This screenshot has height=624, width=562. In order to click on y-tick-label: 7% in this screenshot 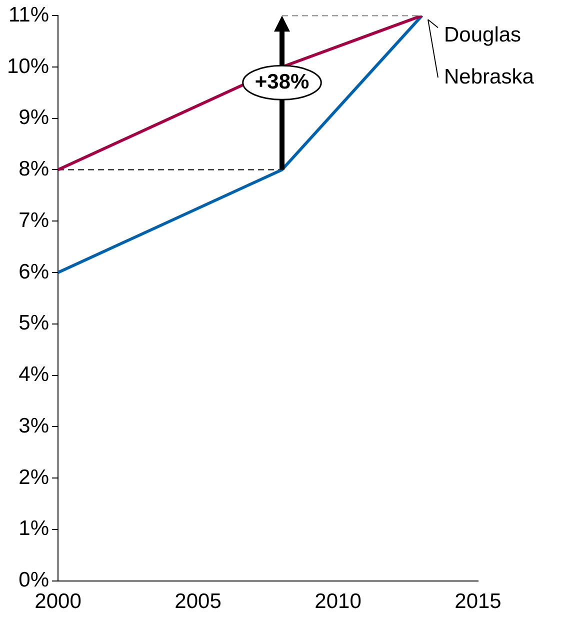, I will do `click(34, 220)`.